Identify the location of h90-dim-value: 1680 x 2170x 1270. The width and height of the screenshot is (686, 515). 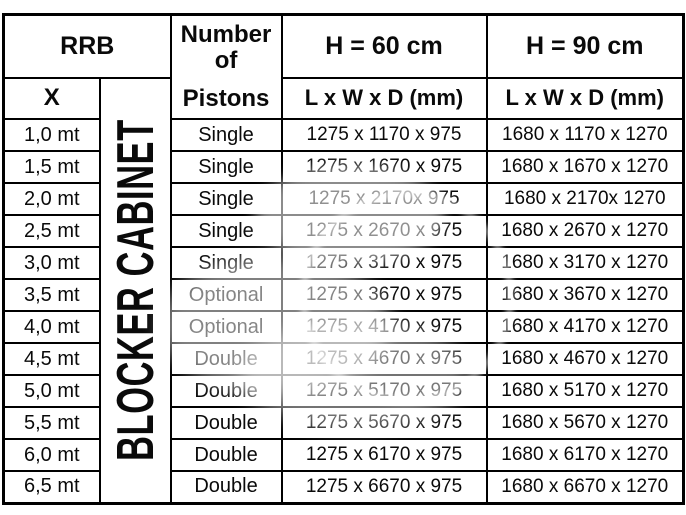
(585, 199).